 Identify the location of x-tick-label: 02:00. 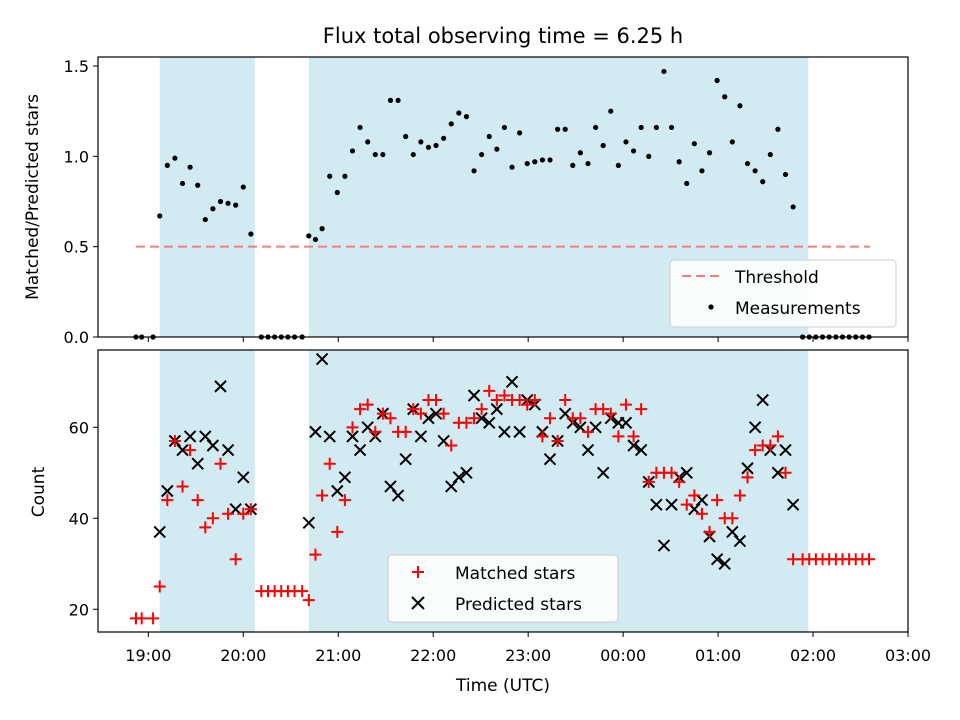
(813, 655).